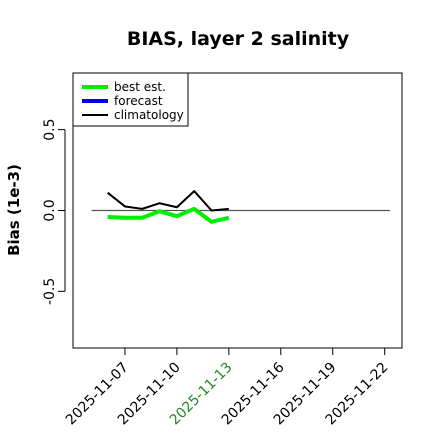 This screenshot has width=440, height=440. I want to click on series-line-best-est, so click(168, 215).